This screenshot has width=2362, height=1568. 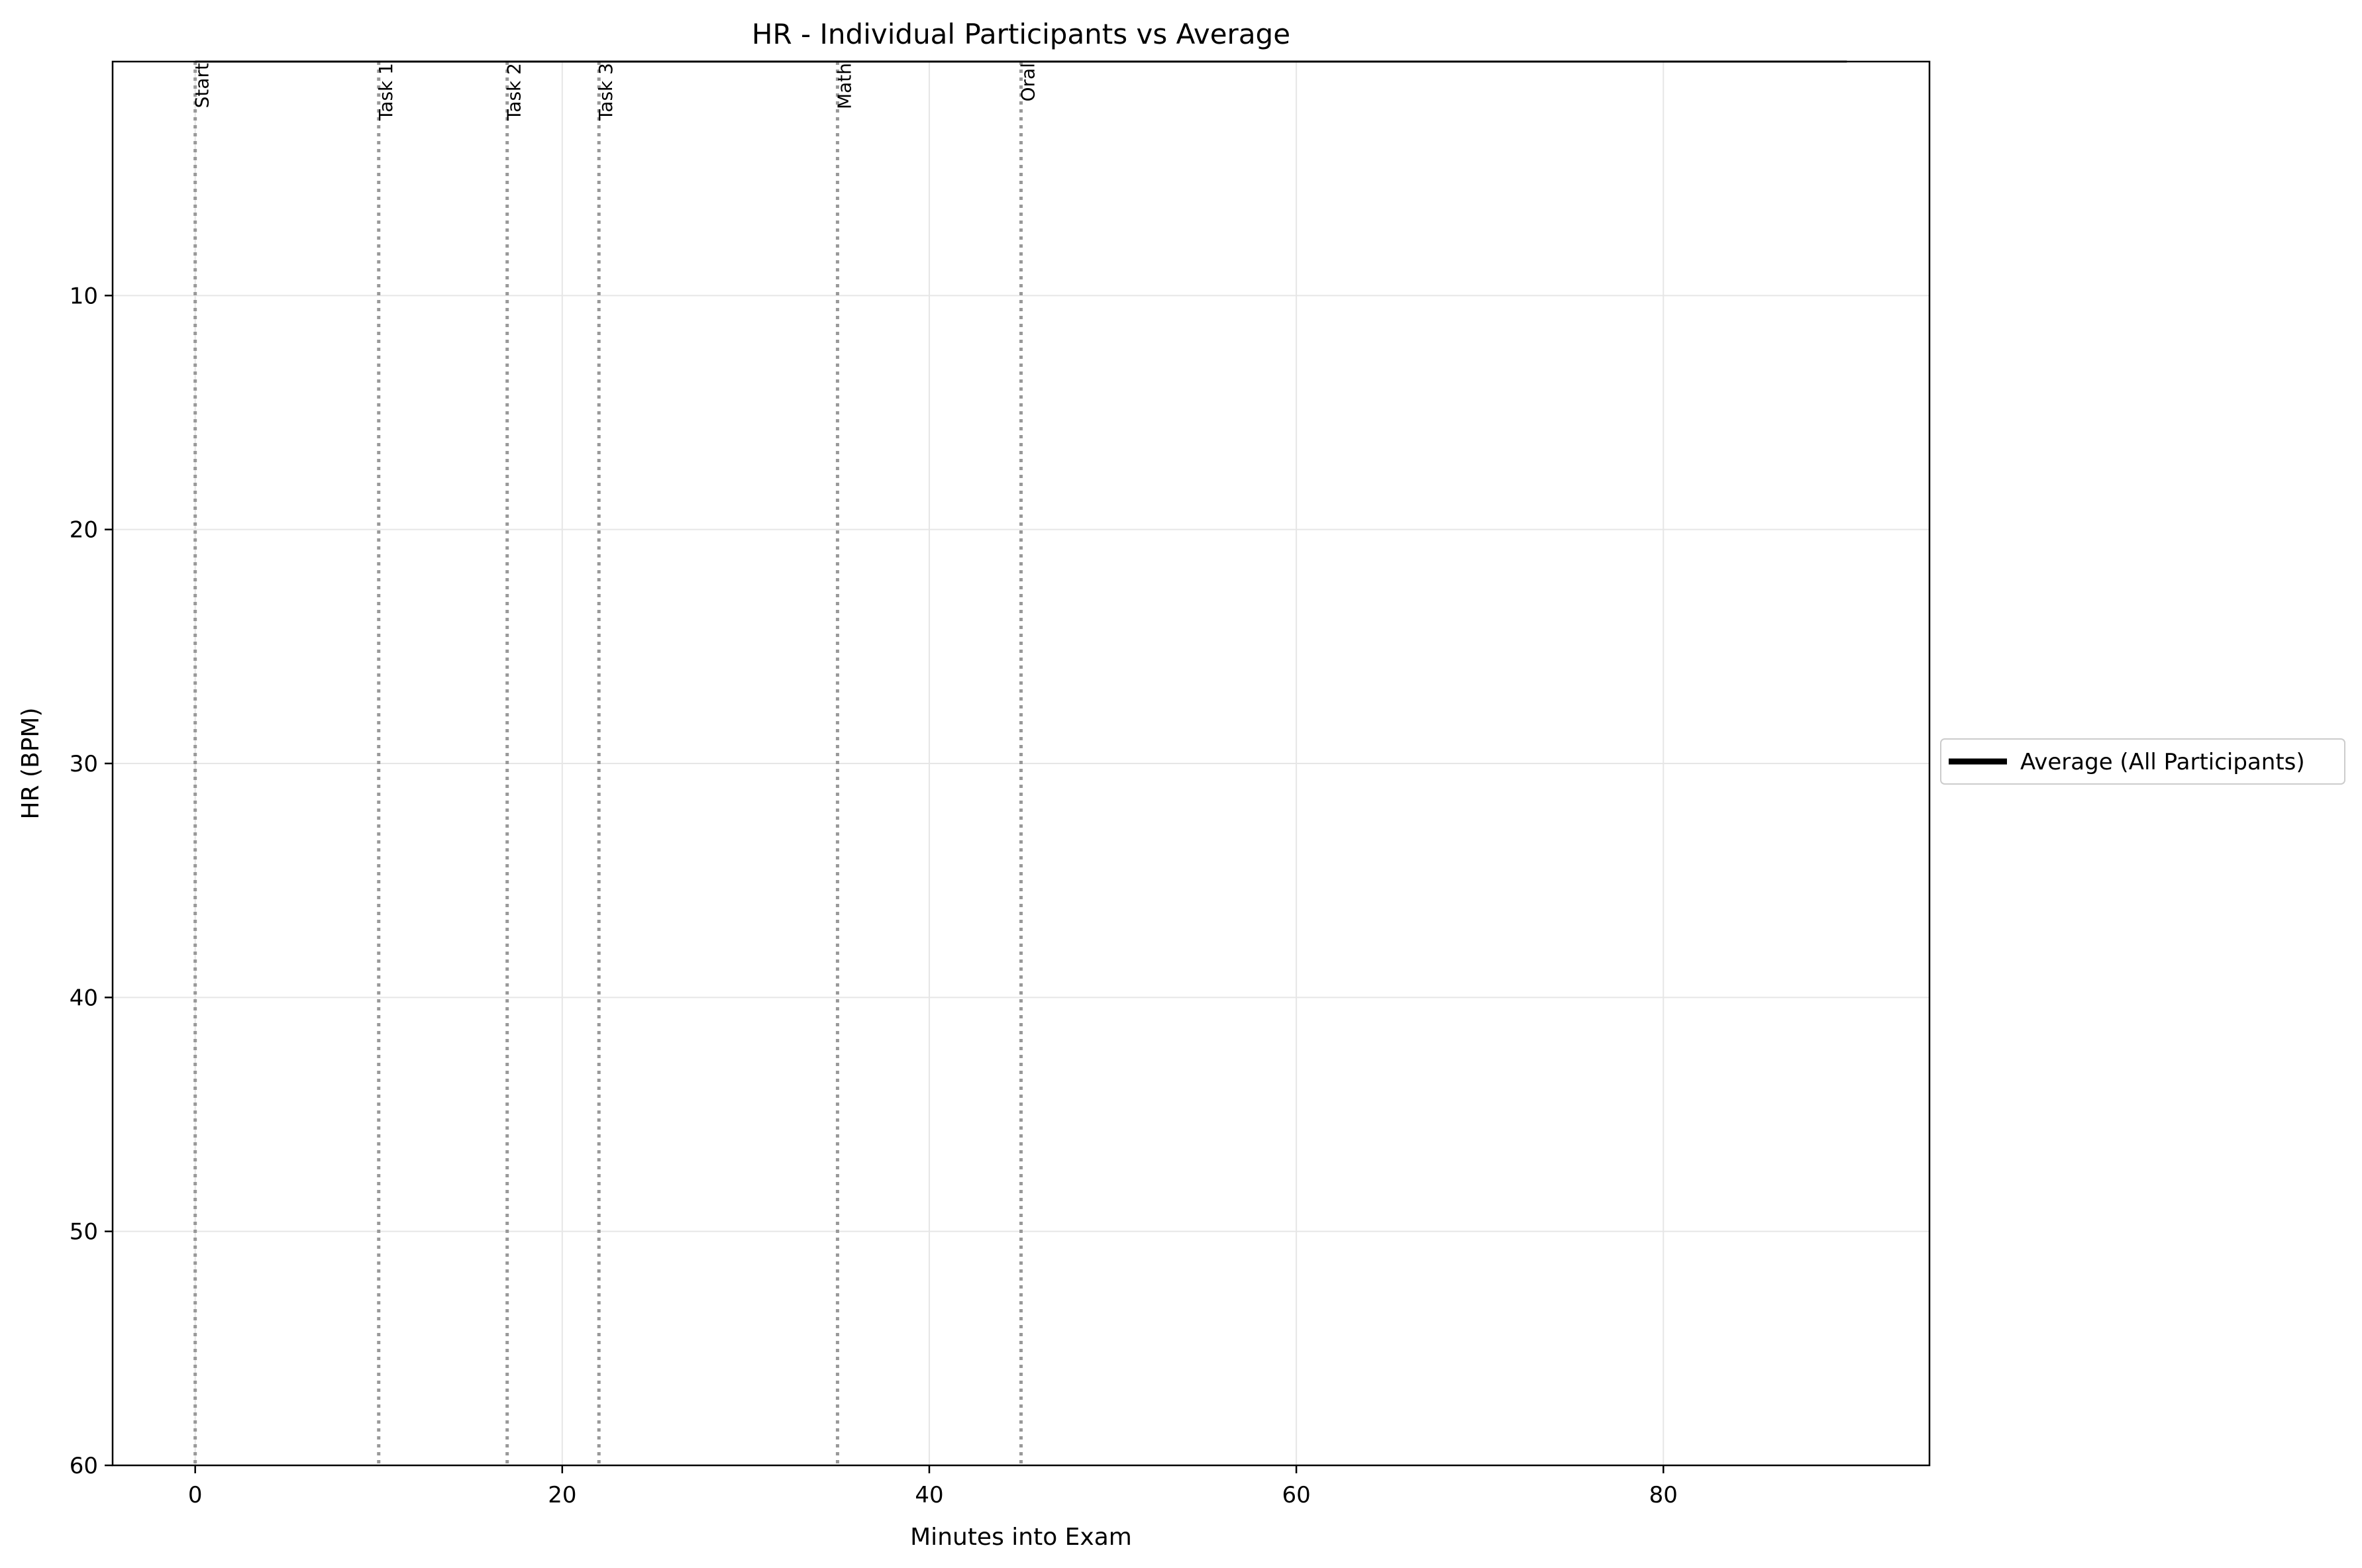 What do you see at coordinates (514, 92) in the screenshot?
I see `event-label: Task 2` at bounding box center [514, 92].